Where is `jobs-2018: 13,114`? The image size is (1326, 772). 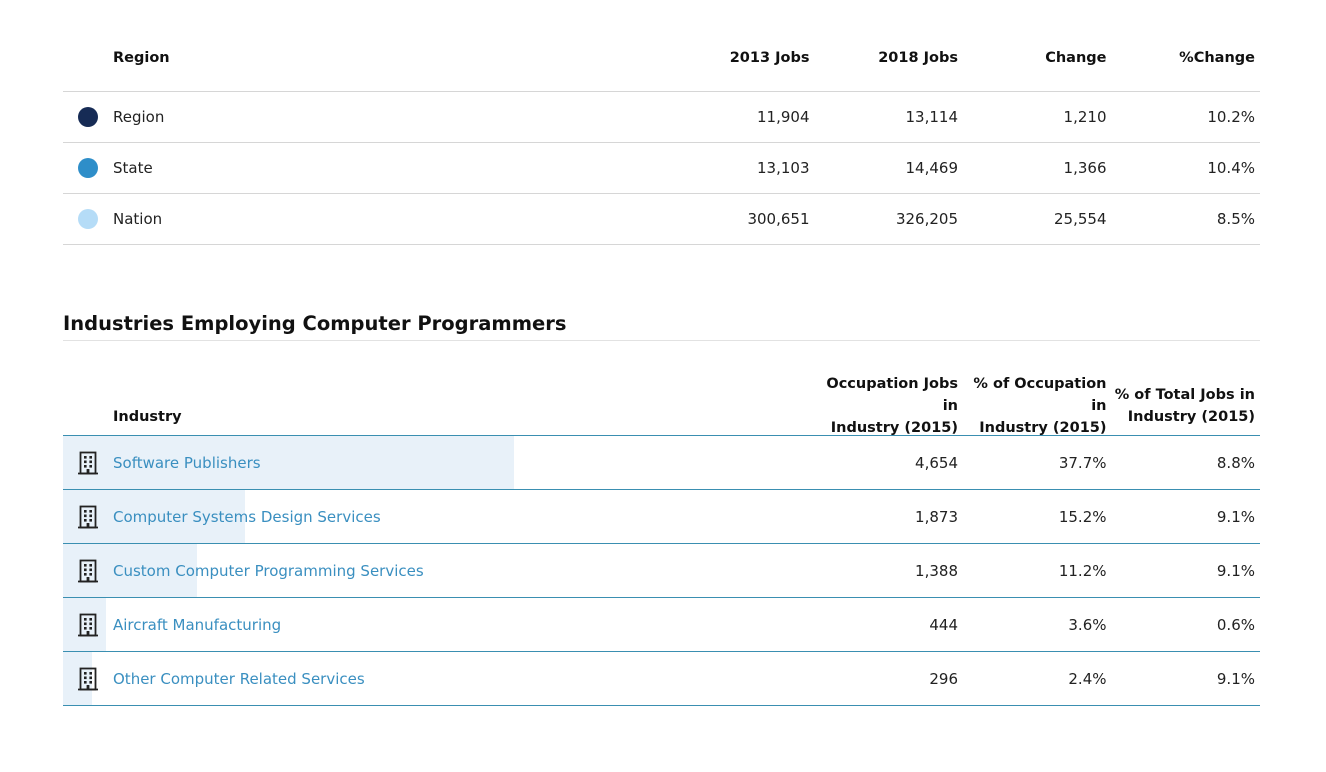
jobs-2018: 13,114 is located at coordinates (932, 117).